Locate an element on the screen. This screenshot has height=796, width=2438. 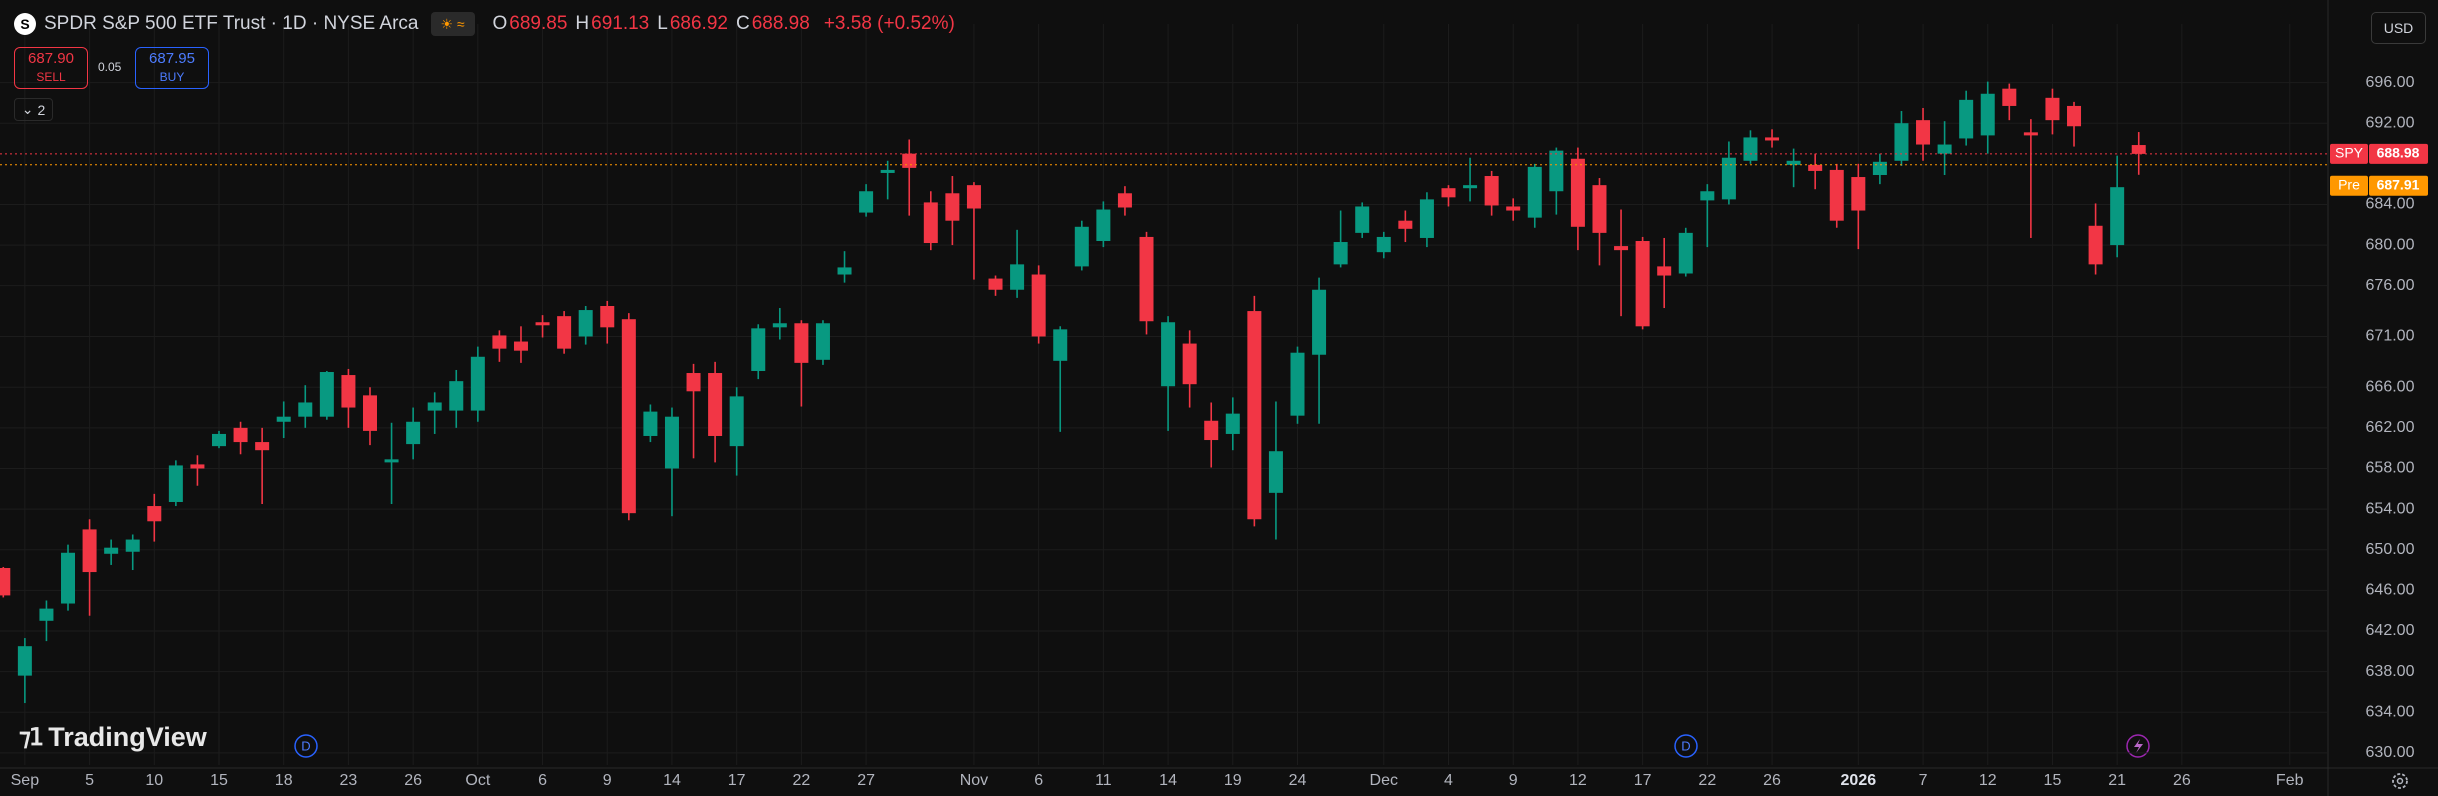
price-tag-value-box is located at coordinates (2398, 153).